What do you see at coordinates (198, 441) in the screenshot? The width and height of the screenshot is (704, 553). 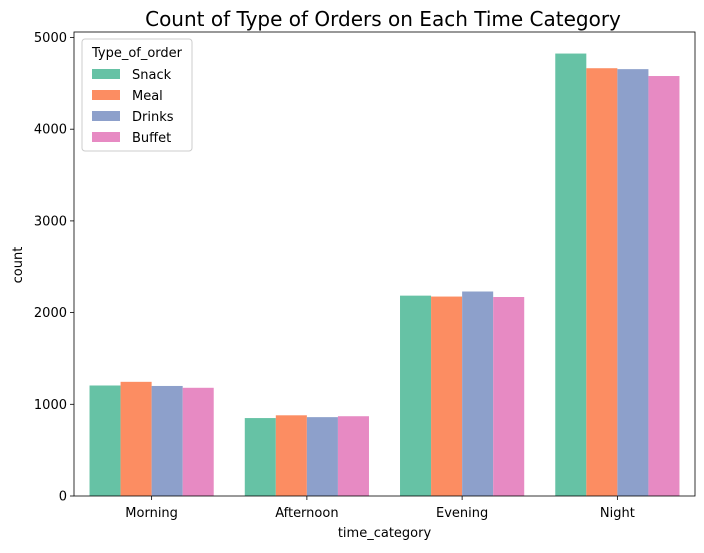 I see `bar-buffet-morning` at bounding box center [198, 441].